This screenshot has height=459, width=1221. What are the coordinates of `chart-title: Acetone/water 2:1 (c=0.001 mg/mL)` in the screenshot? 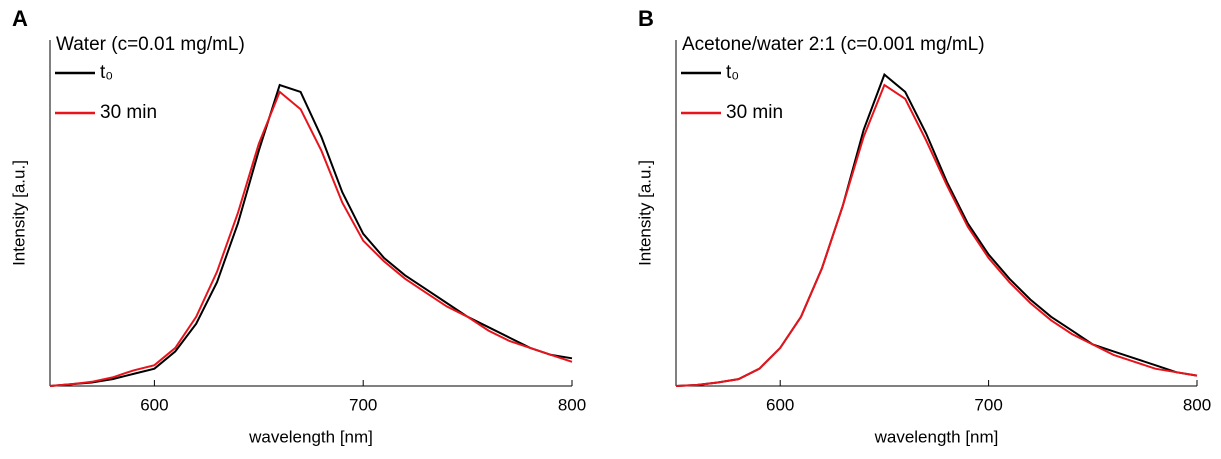 It's located at (833, 44).